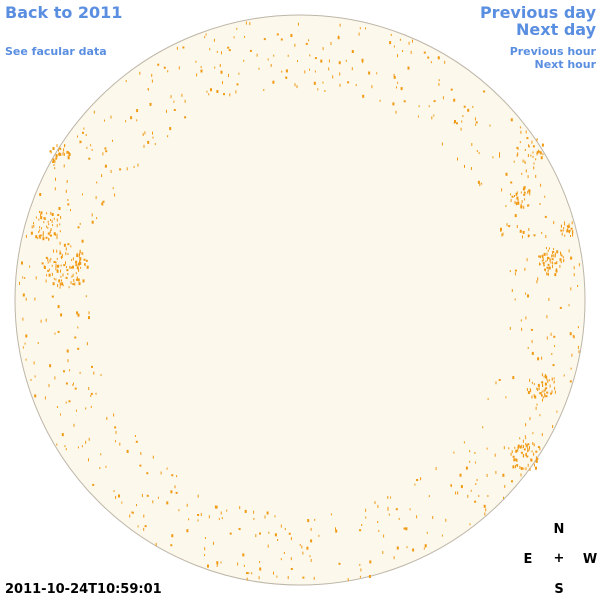 The height and width of the screenshot is (600, 600). I want to click on back-to-year-link: Back to 2011, so click(64, 12).